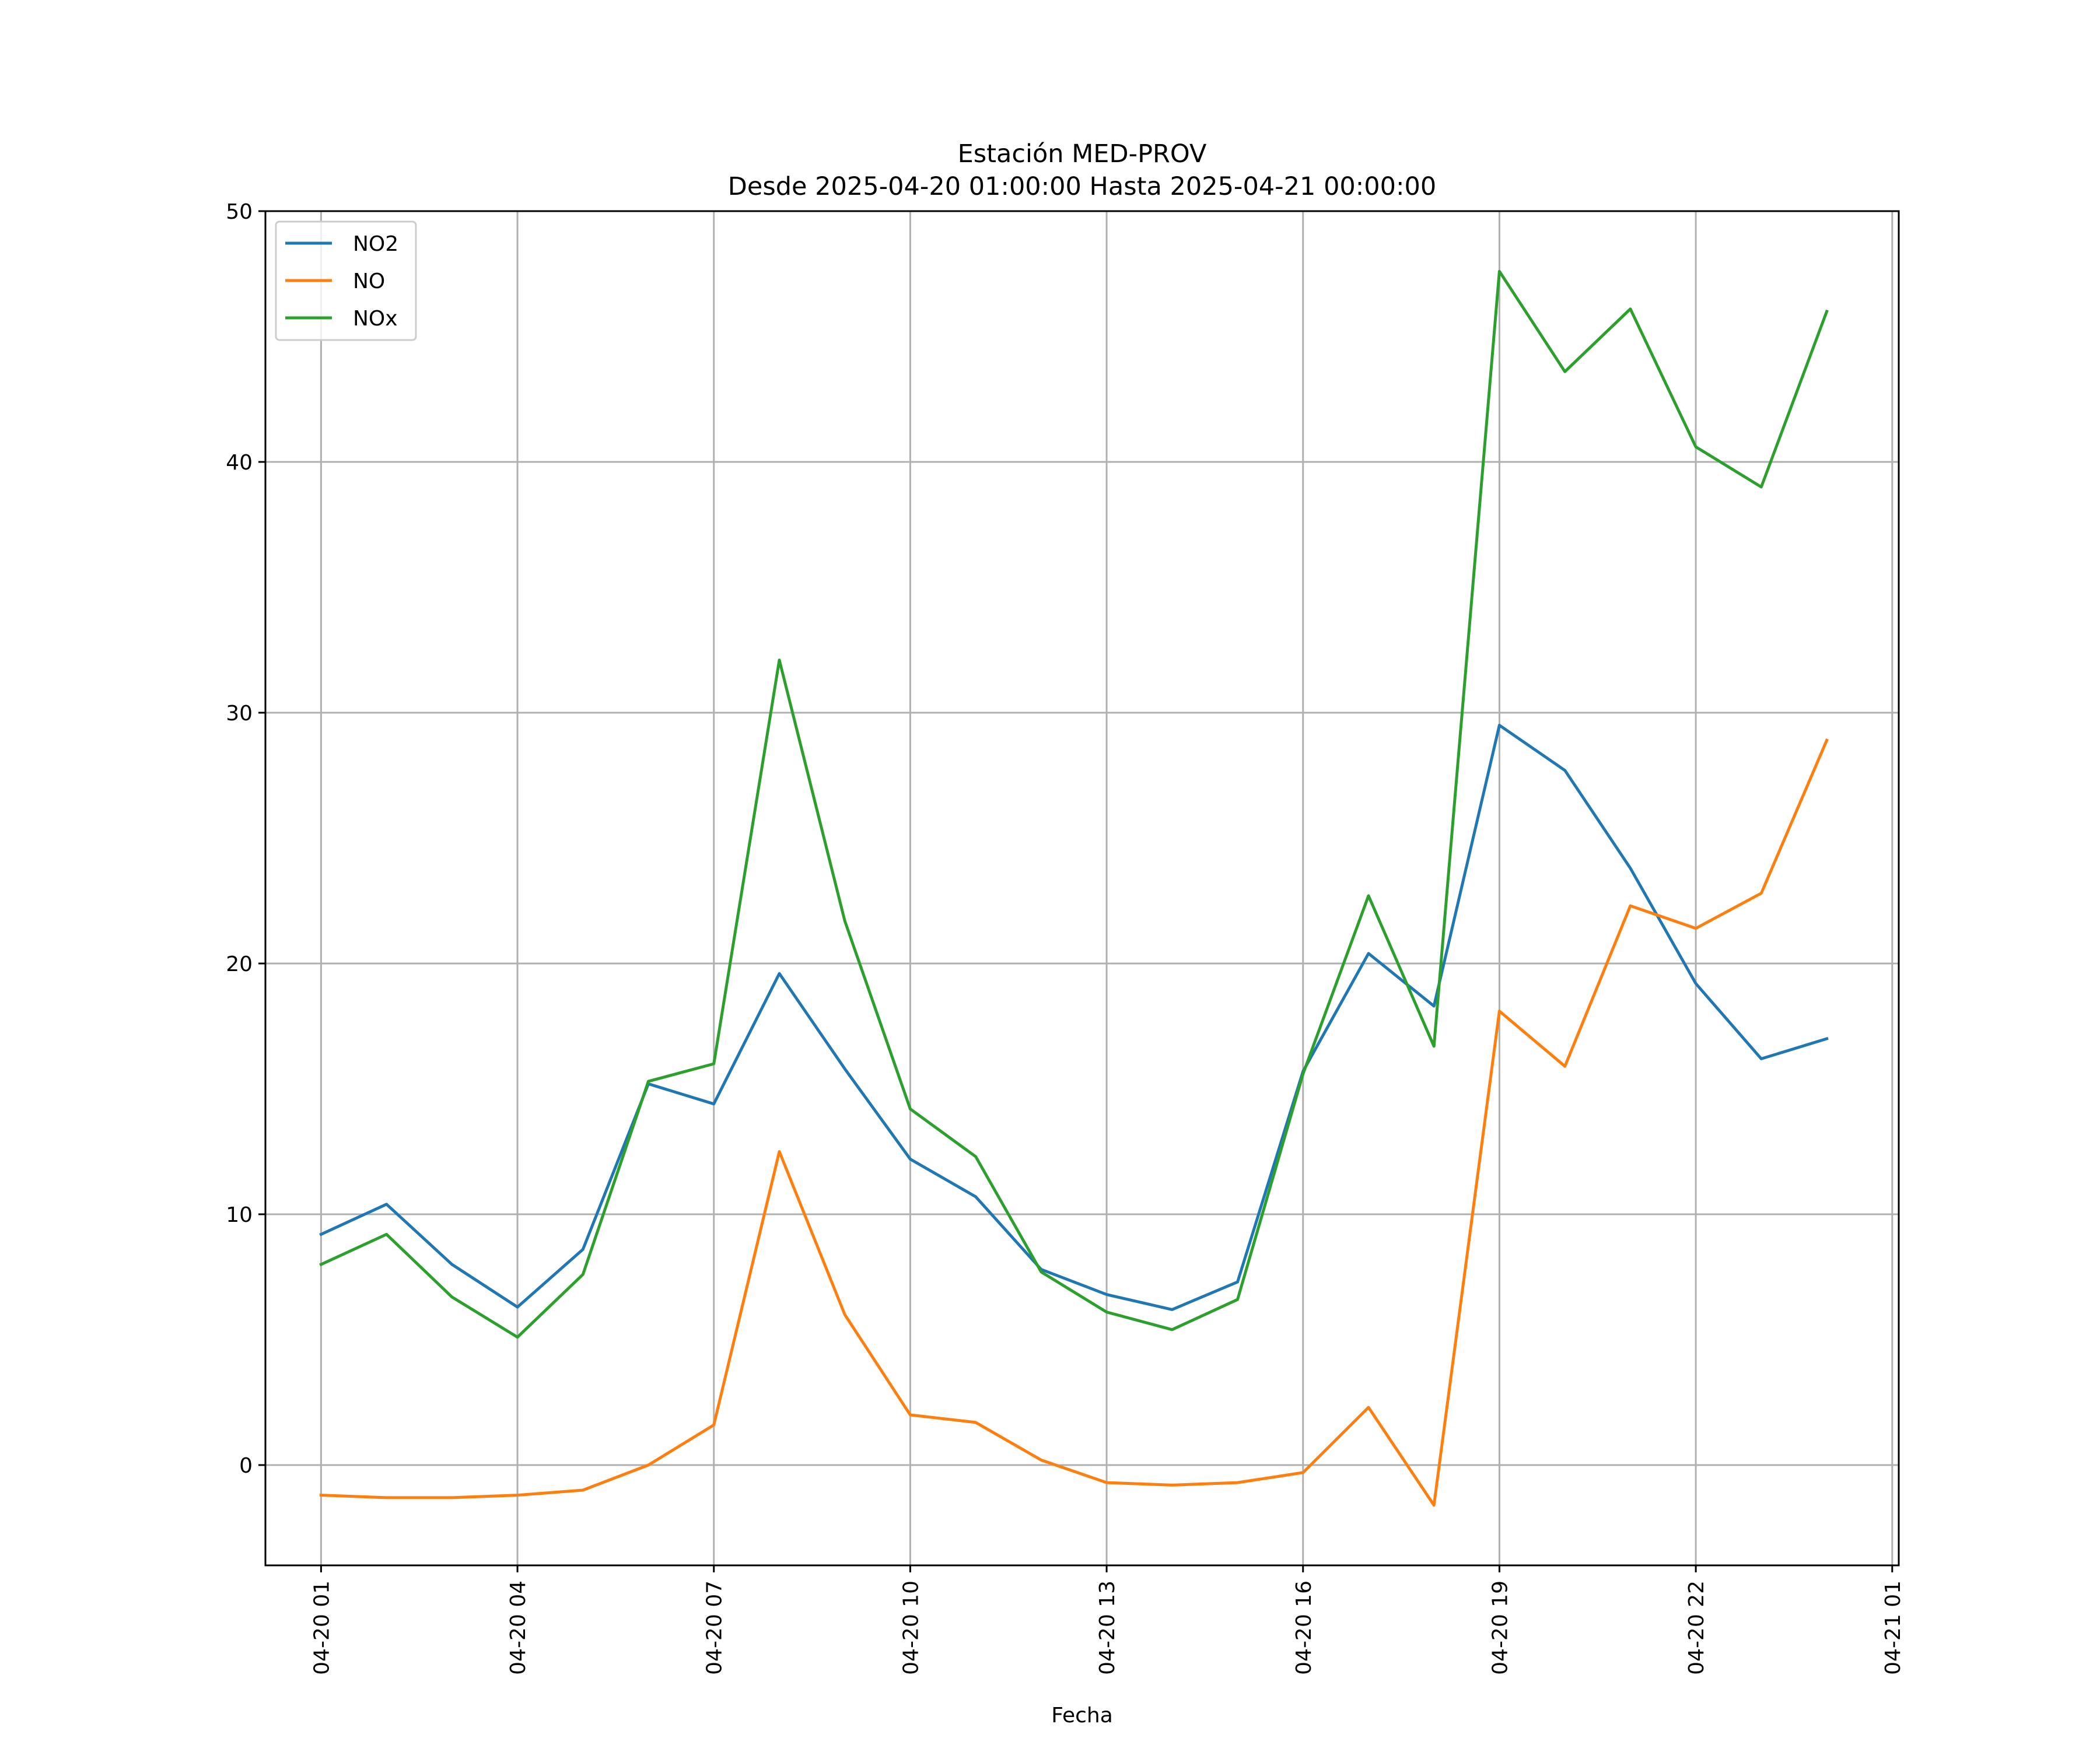 The width and height of the screenshot is (2100, 1752). Describe the element at coordinates (1107, 1628) in the screenshot. I see `x-tick-label: 04-20 13` at that location.